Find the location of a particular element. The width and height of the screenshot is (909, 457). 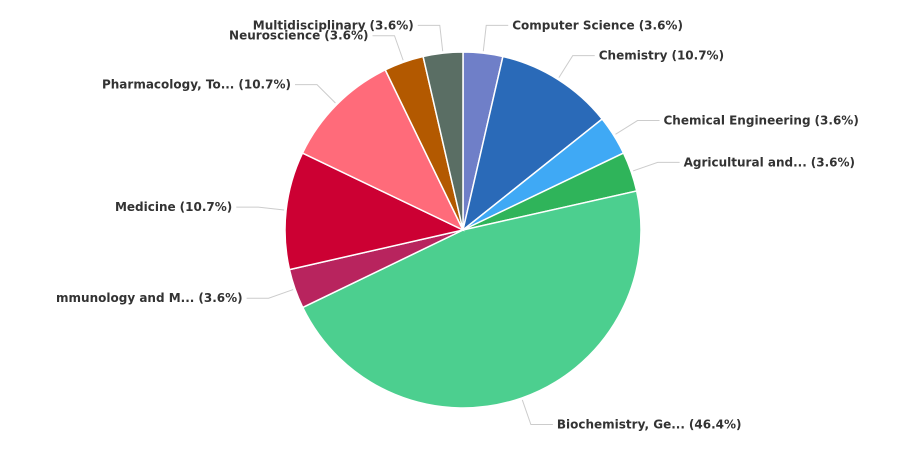

slice-label: Computer Science (3.6%) is located at coordinates (597, 25).